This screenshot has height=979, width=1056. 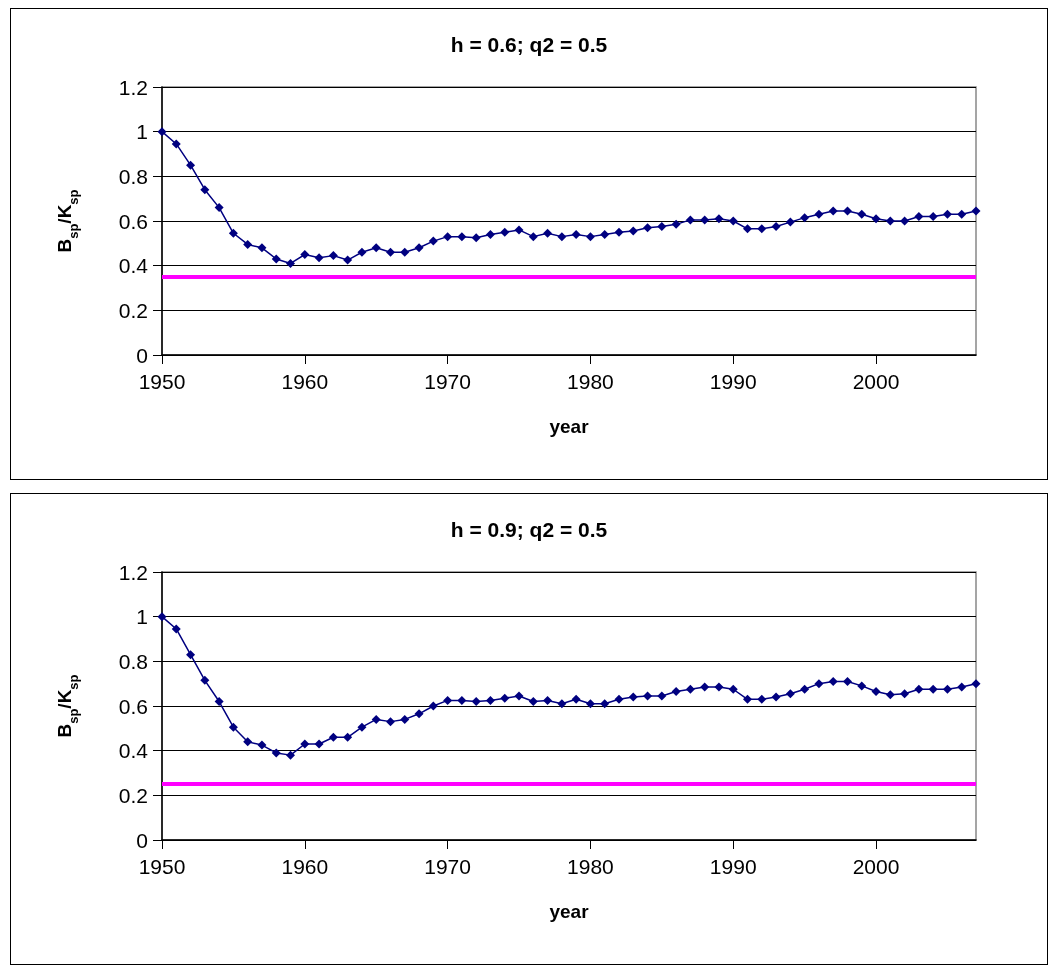 What do you see at coordinates (133, 795) in the screenshot?
I see `y-tick-label: 0.2` at bounding box center [133, 795].